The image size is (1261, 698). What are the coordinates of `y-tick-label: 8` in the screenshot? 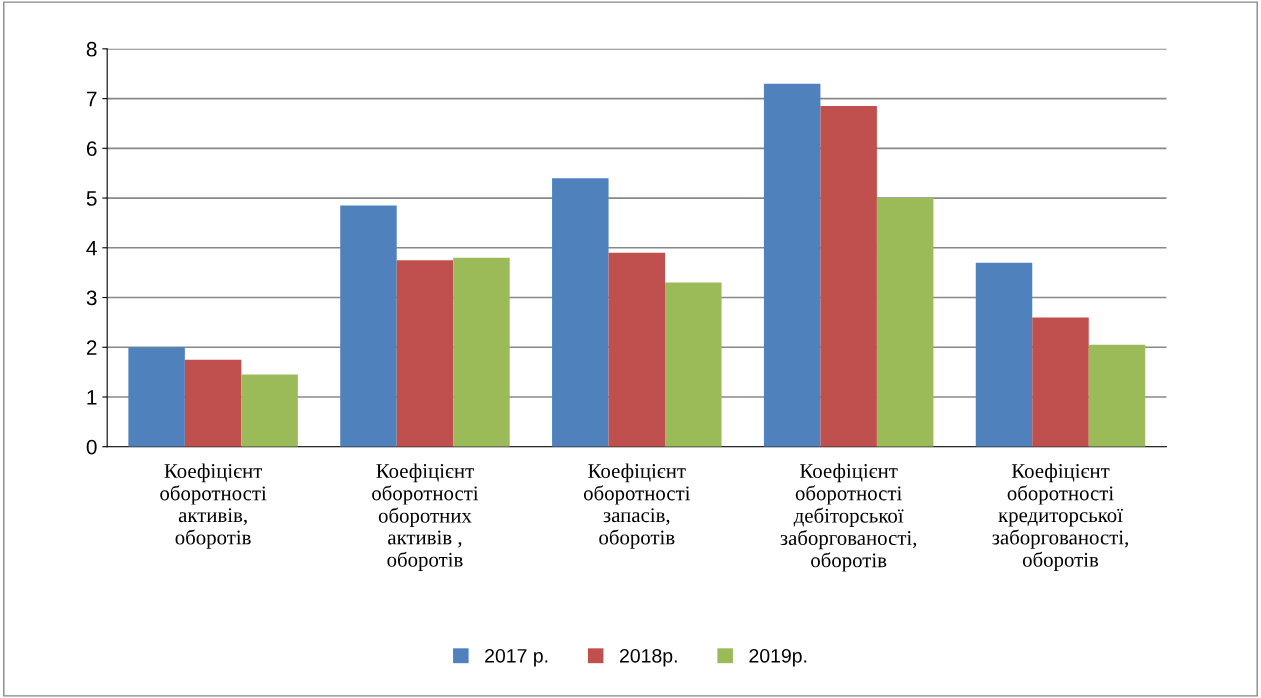 It's located at (91, 49).